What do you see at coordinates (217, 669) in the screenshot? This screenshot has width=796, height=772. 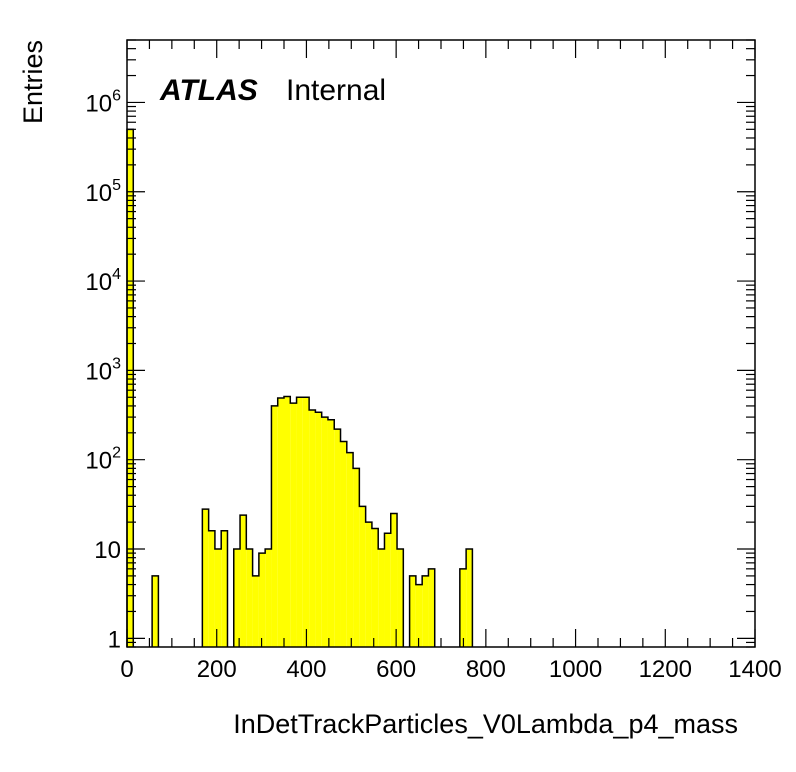 I see `x-tick-label: 200` at bounding box center [217, 669].